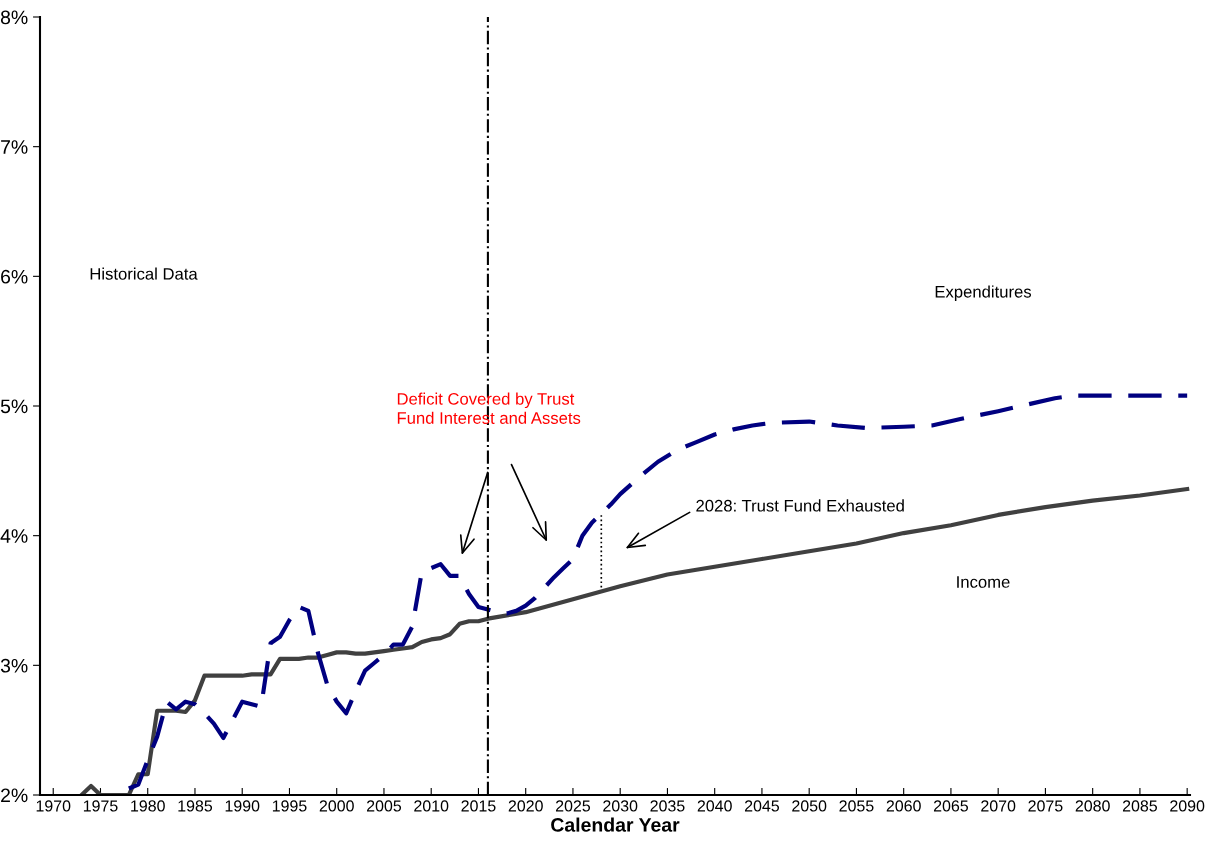  Describe the element at coordinates (998, 806) in the screenshot. I see `x-tick-label: 2070` at that location.